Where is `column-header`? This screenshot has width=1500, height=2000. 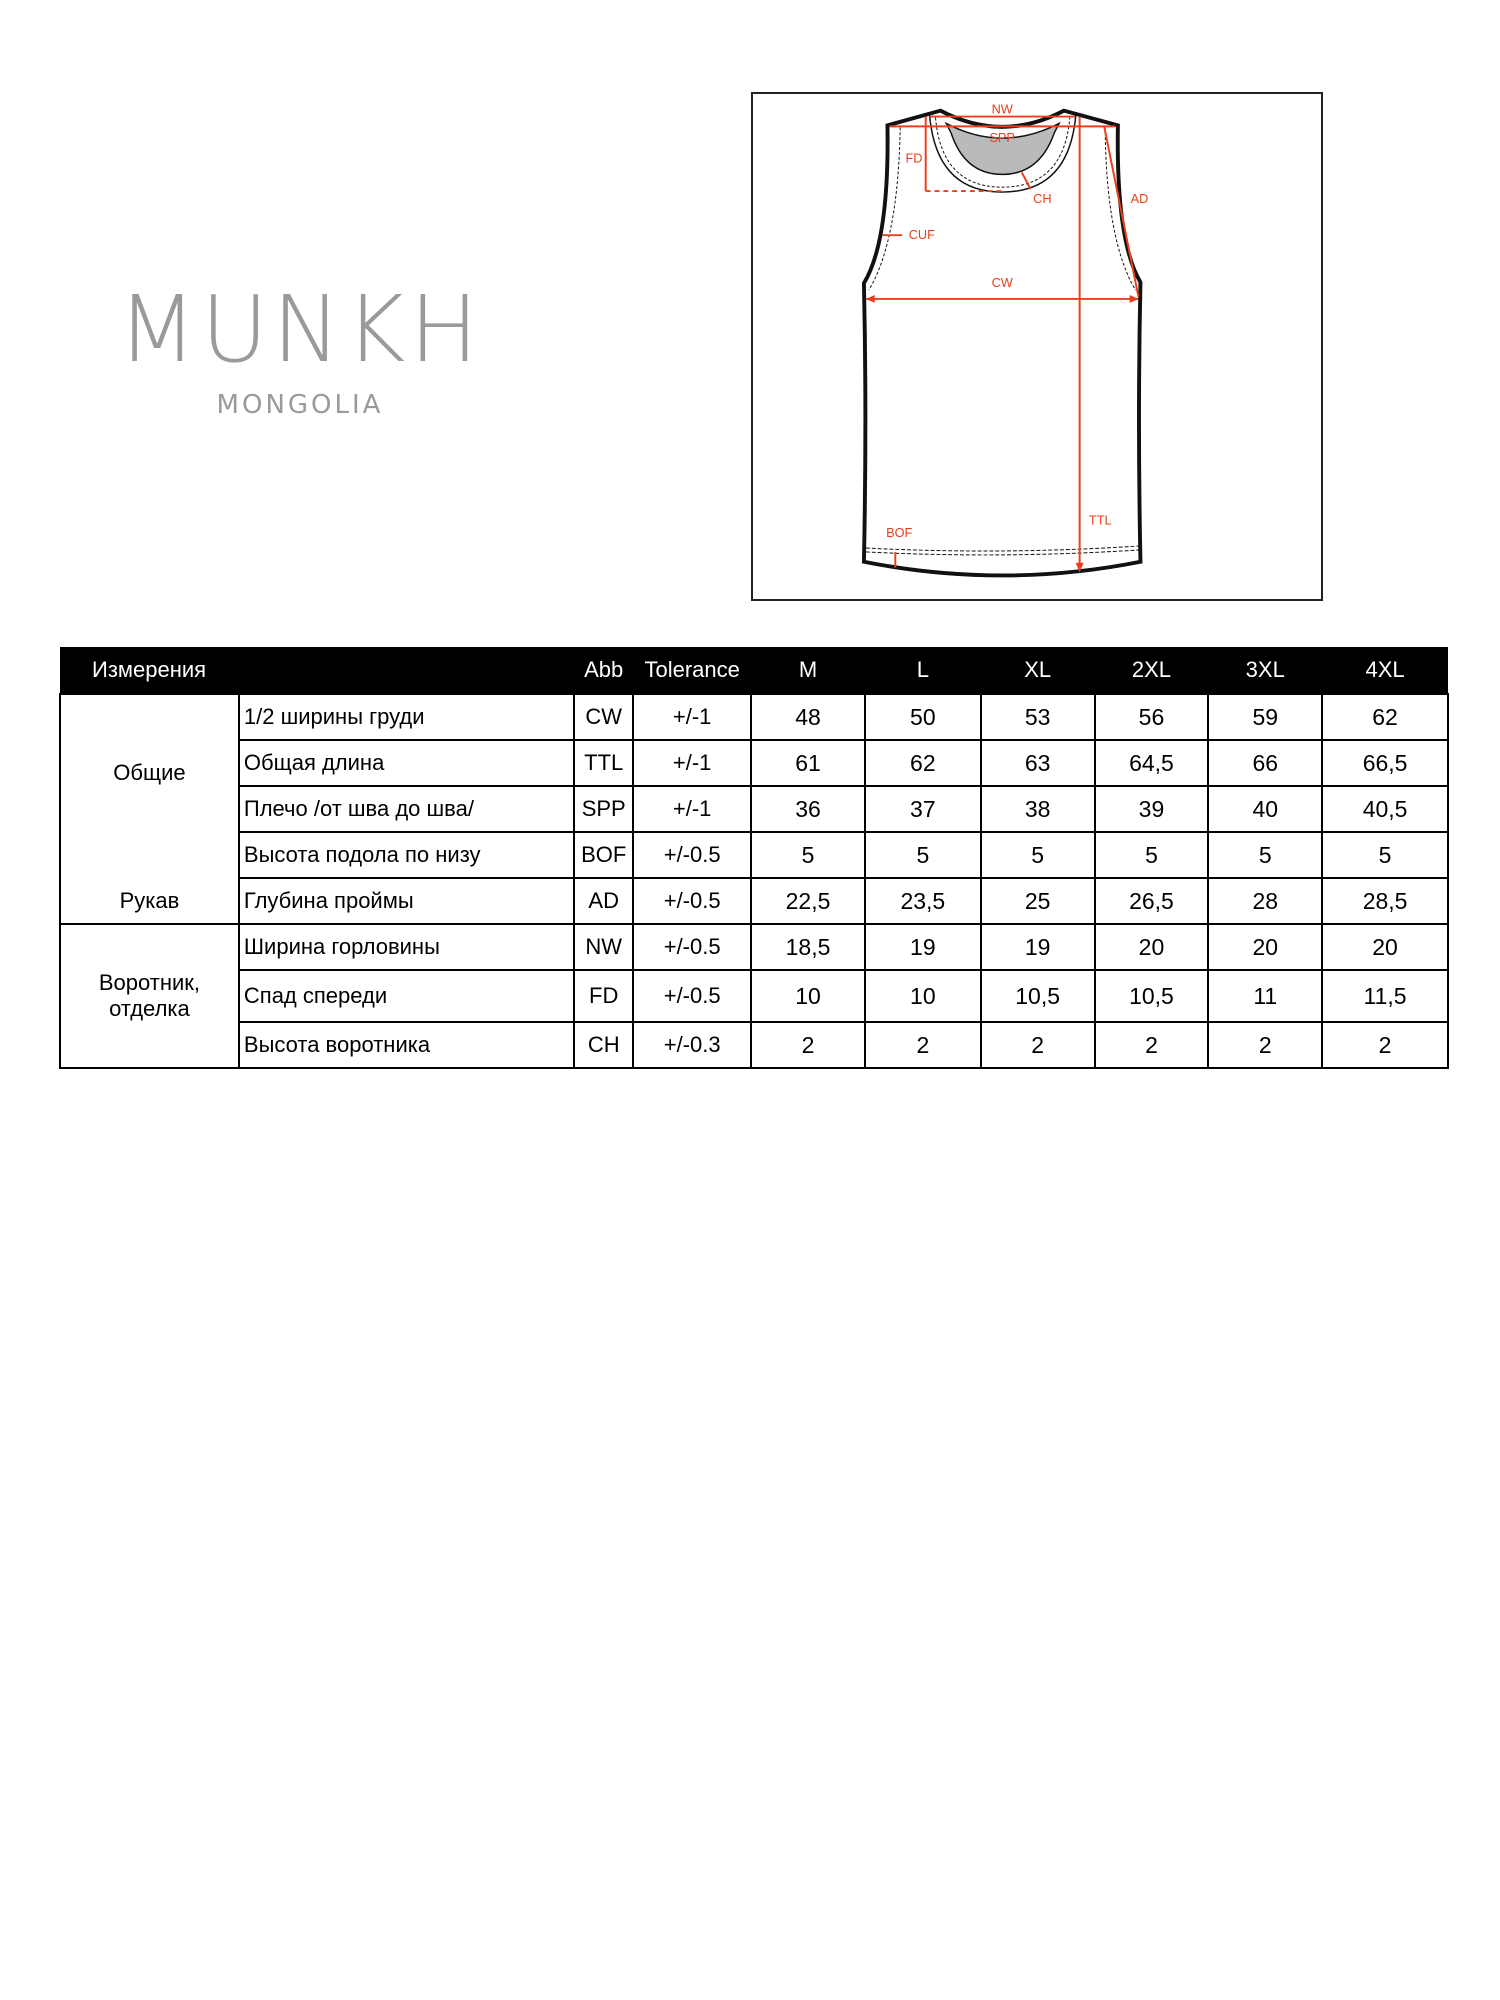
column-header is located at coordinates (406, 670).